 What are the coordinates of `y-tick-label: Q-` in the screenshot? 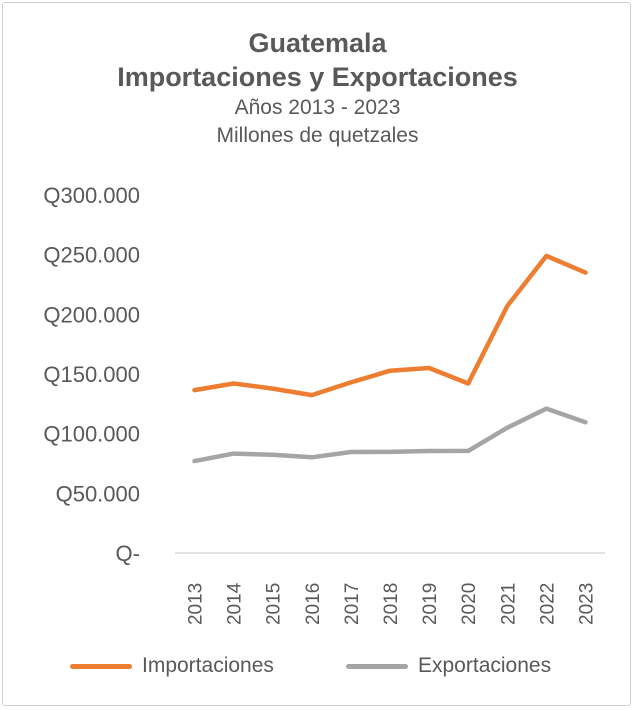 It's located at (128, 553).